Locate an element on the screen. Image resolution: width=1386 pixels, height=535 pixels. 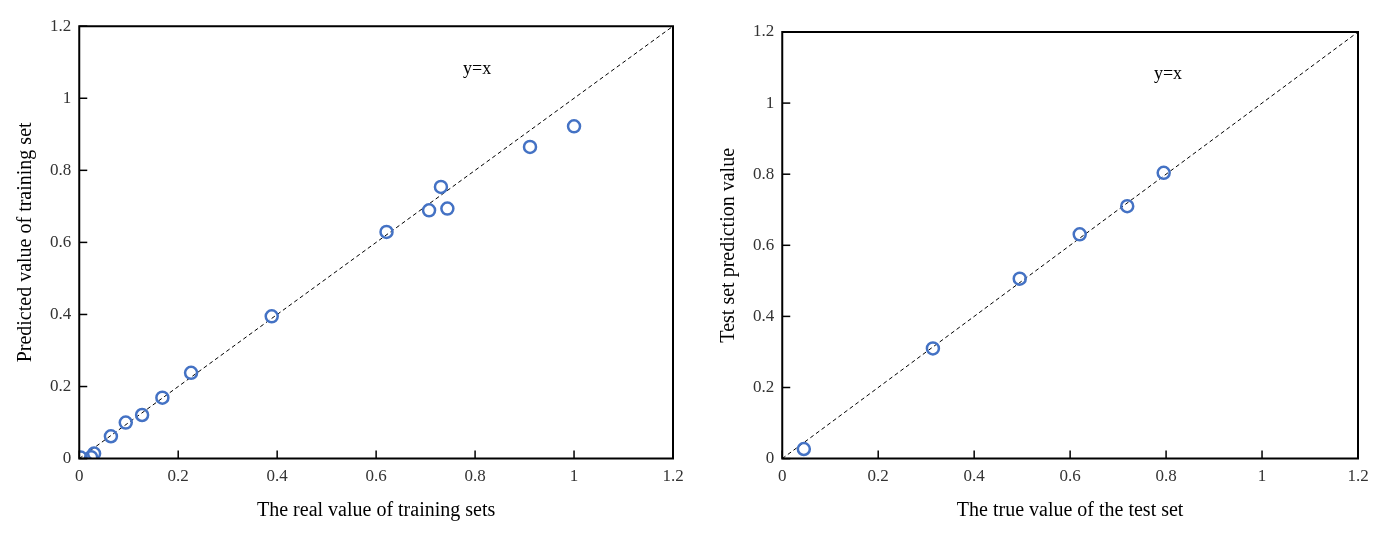
x-axis-title: The true value of the test set is located at coordinates (1070, 509).